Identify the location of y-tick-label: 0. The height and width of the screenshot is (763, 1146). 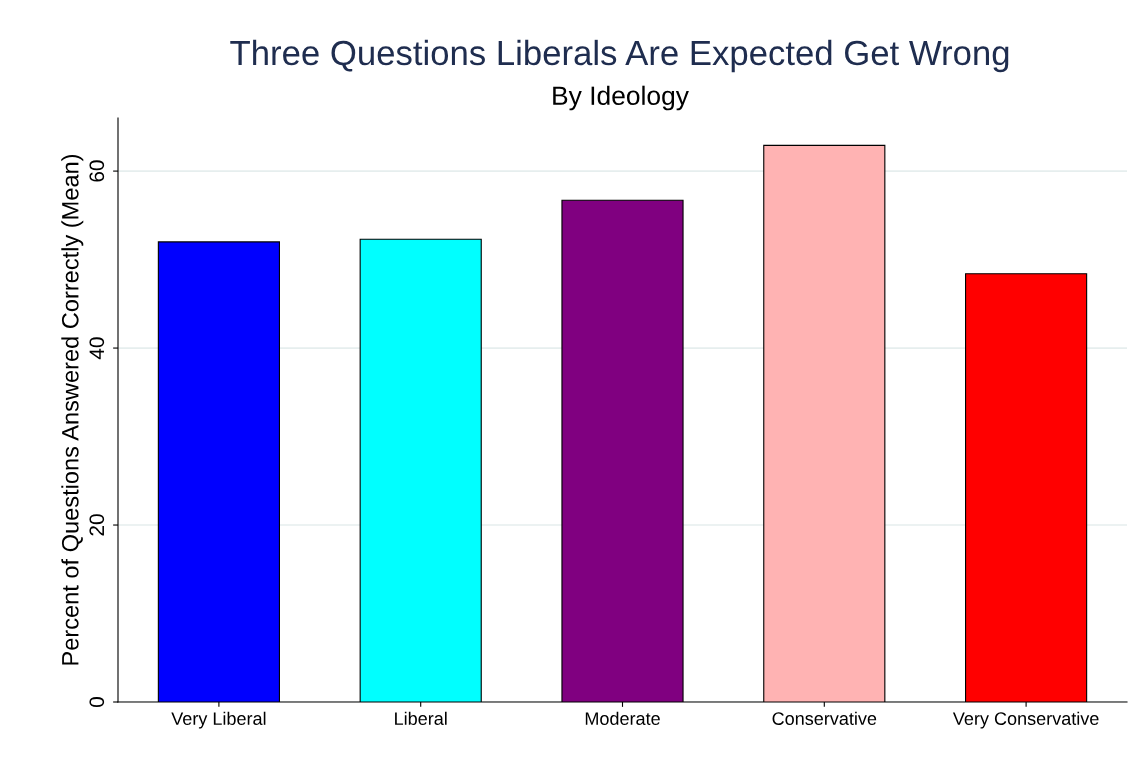
(97, 702).